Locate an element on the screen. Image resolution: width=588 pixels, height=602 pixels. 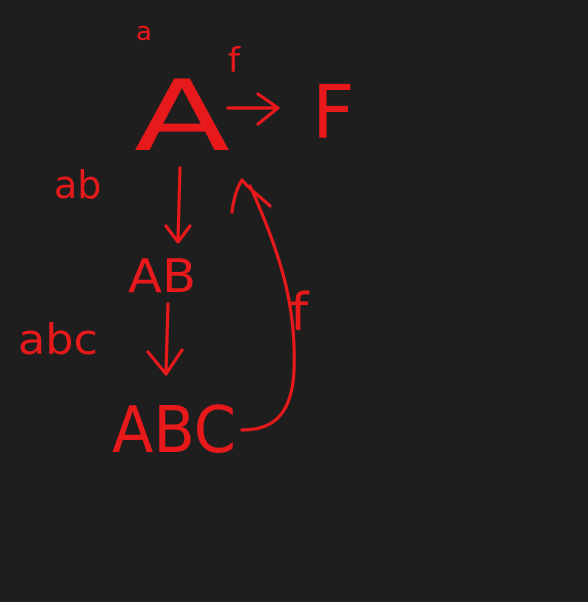
edge-a-to-ab-arrowhead is located at coordinates (178, 234).